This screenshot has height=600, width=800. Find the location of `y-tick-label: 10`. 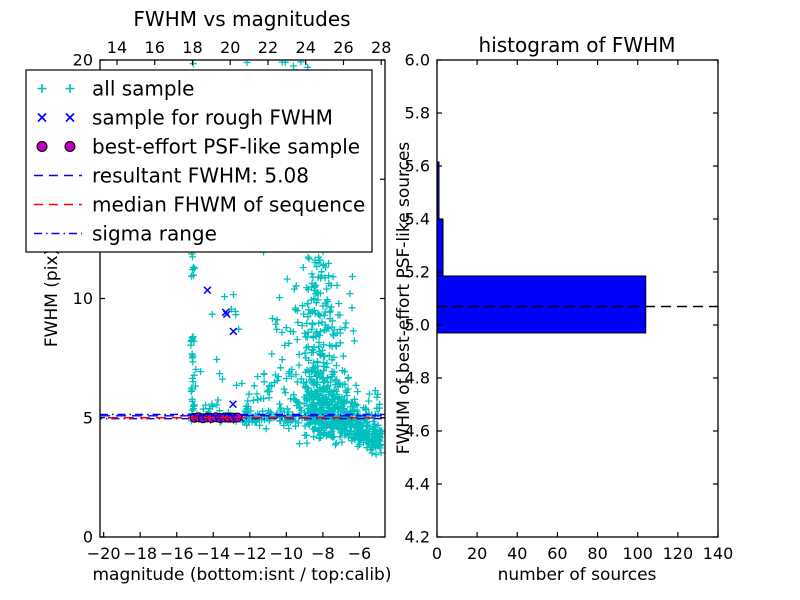

y-tick-label: 10 is located at coordinates (83, 298).